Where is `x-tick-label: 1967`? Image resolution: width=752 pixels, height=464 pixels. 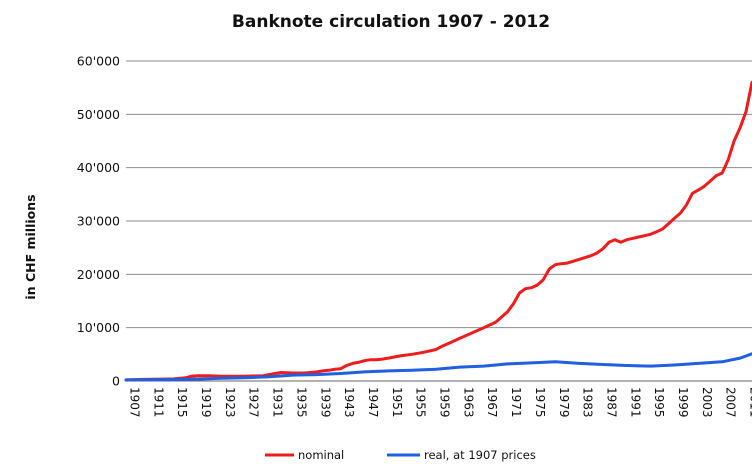
x-tick-label: 1967 is located at coordinates (492, 402).